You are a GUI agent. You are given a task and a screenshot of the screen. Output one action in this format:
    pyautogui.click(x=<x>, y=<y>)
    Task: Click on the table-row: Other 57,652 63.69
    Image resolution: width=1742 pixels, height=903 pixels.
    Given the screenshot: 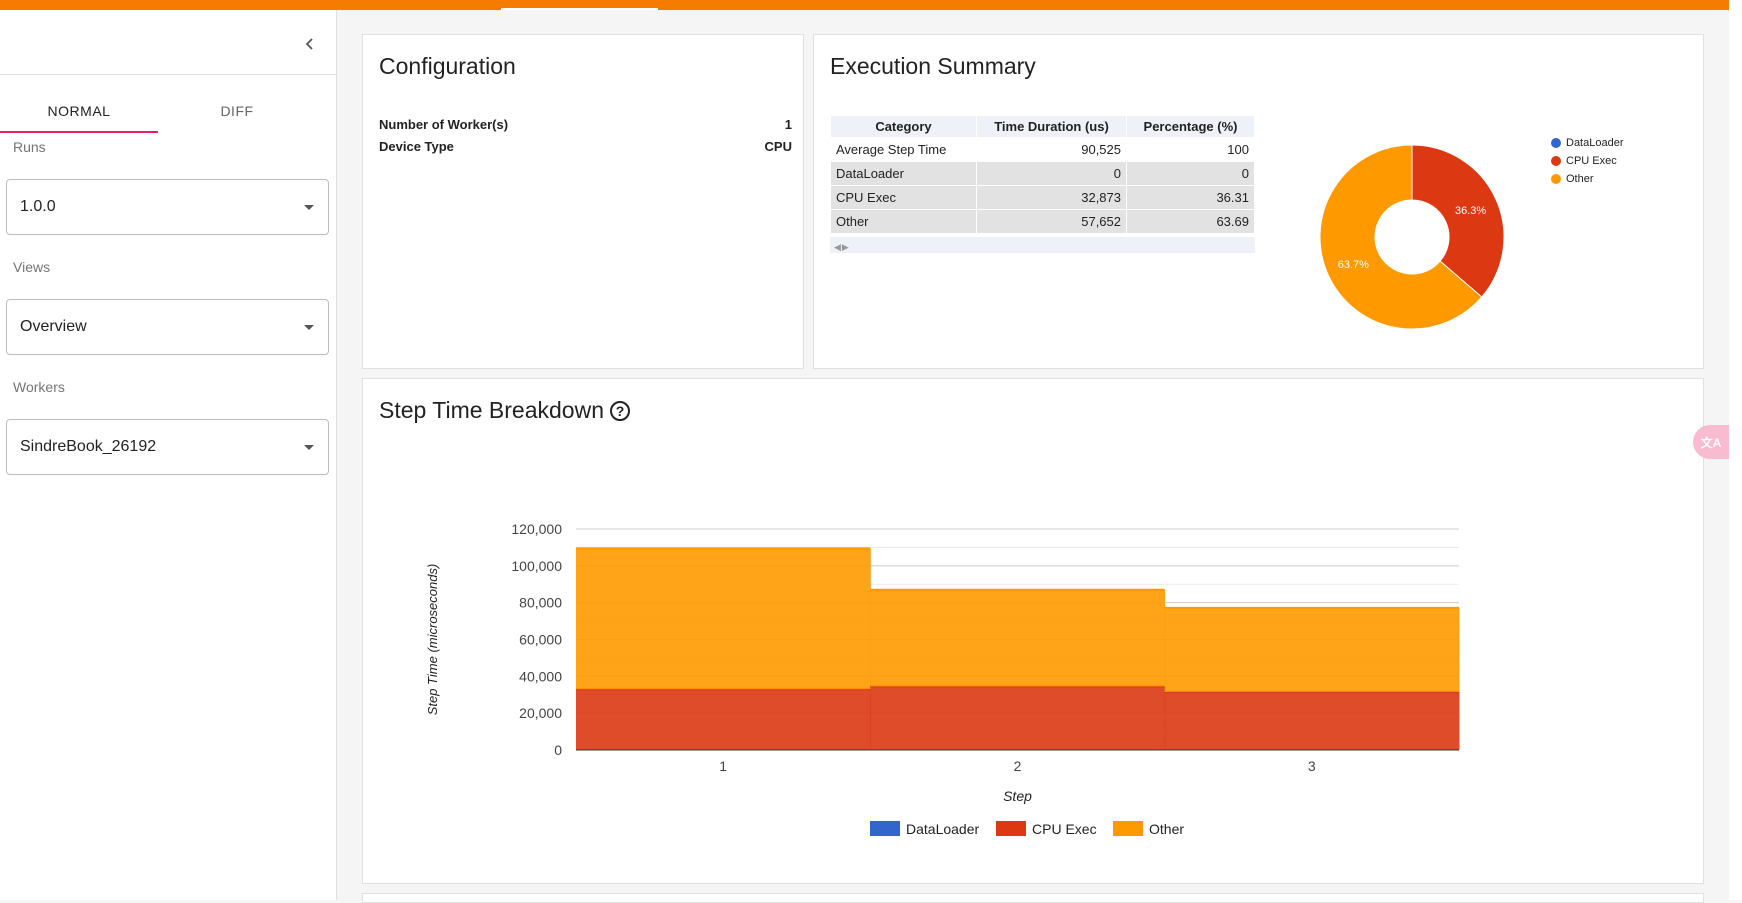 What is the action you would take?
    pyautogui.click(x=1042, y=221)
    